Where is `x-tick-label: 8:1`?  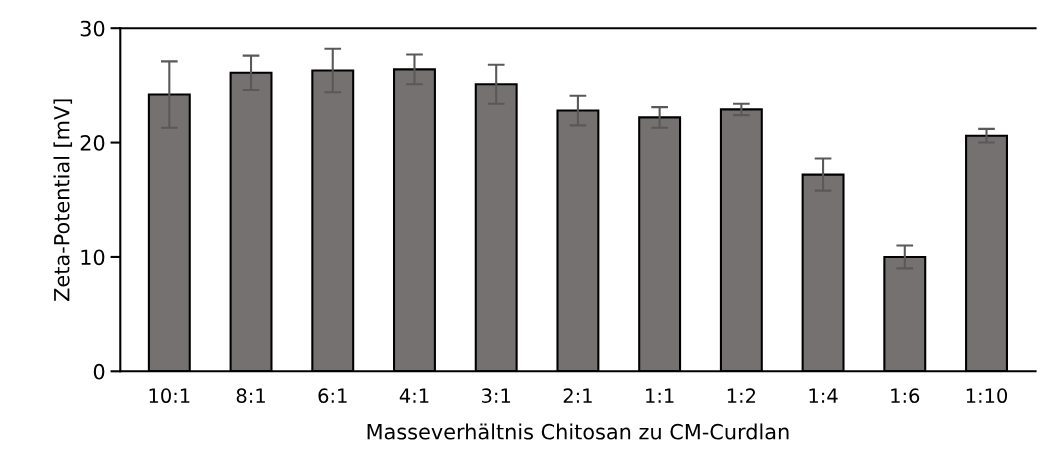 x-tick-label: 8:1 is located at coordinates (250, 396).